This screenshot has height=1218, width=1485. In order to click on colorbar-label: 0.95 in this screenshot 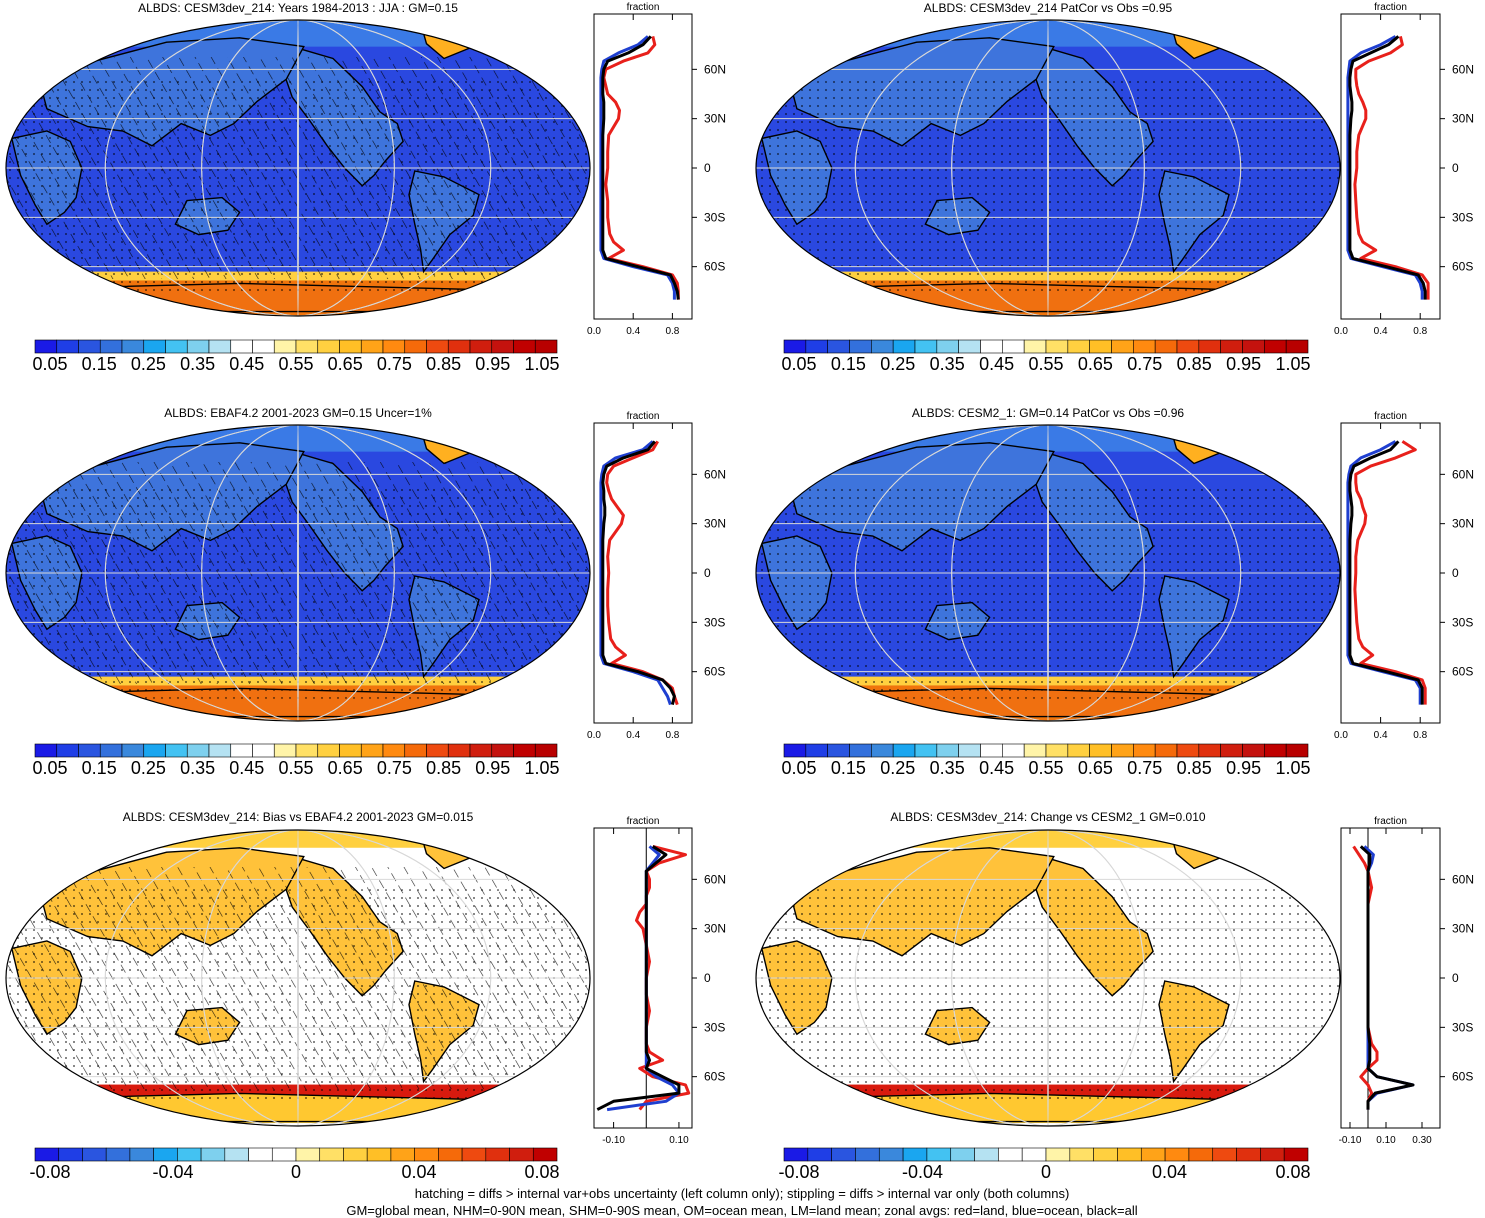, I will do `click(1243, 364)`.